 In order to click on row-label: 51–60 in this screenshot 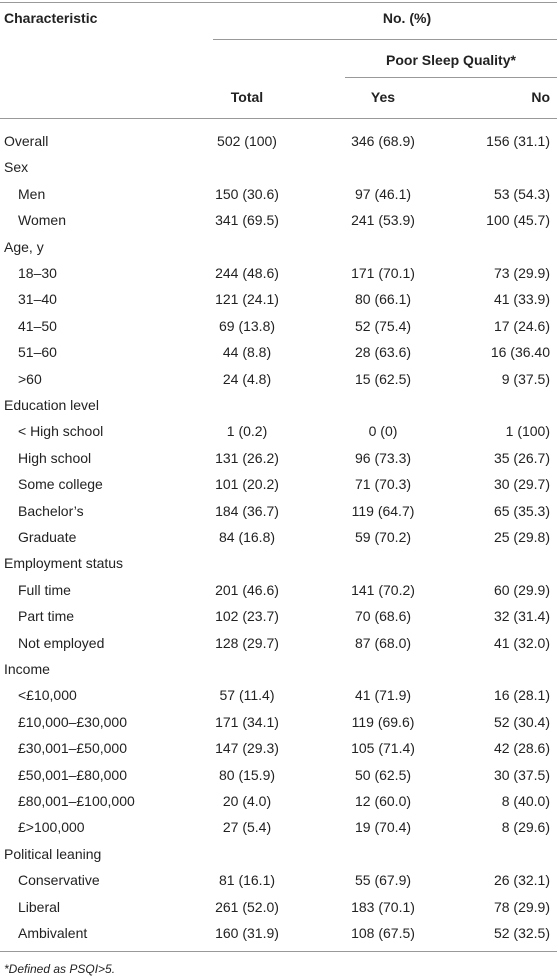, I will do `click(37, 352)`.